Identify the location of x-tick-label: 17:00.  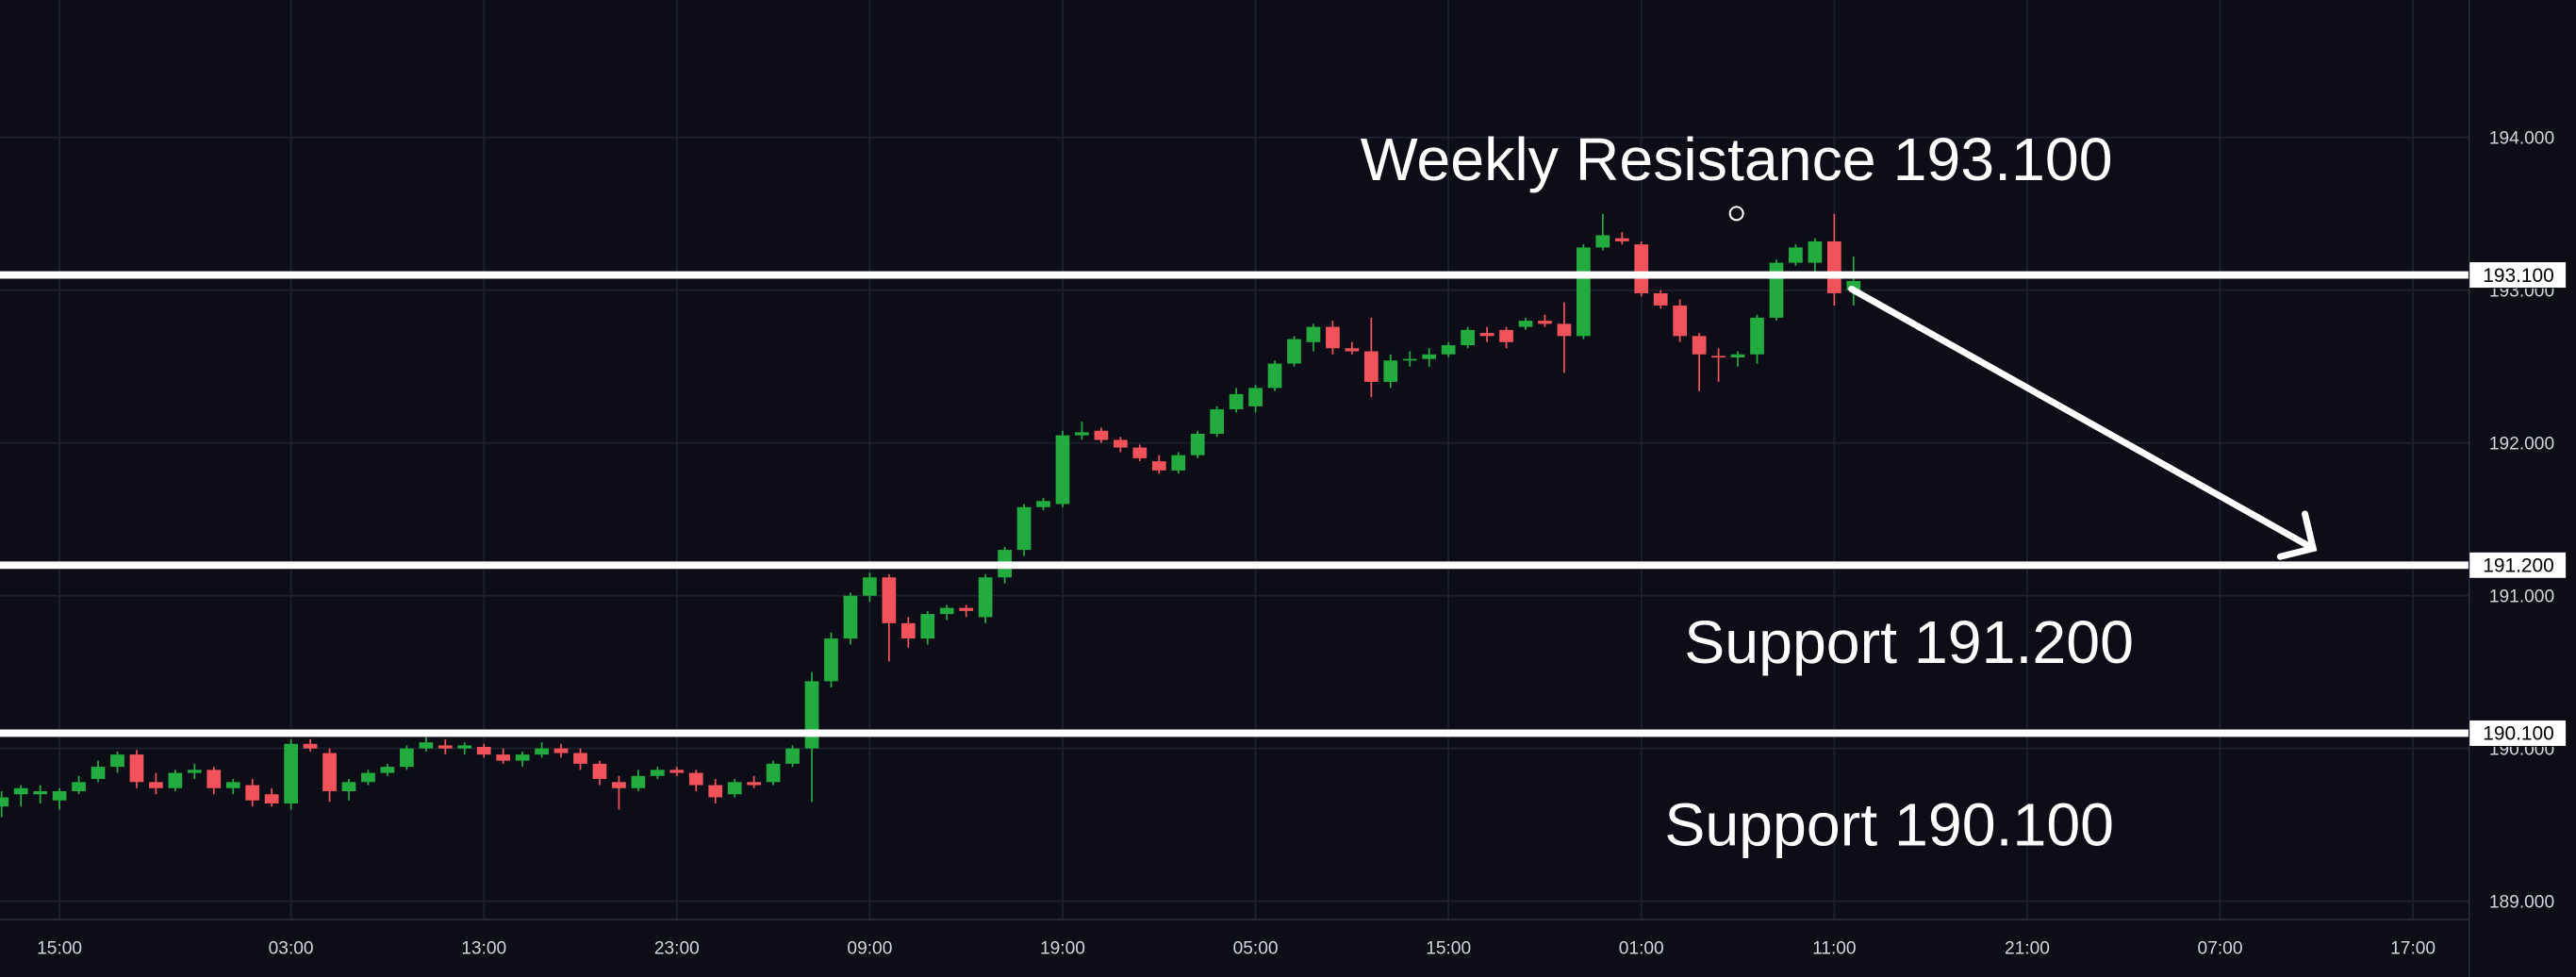
(2413, 948).